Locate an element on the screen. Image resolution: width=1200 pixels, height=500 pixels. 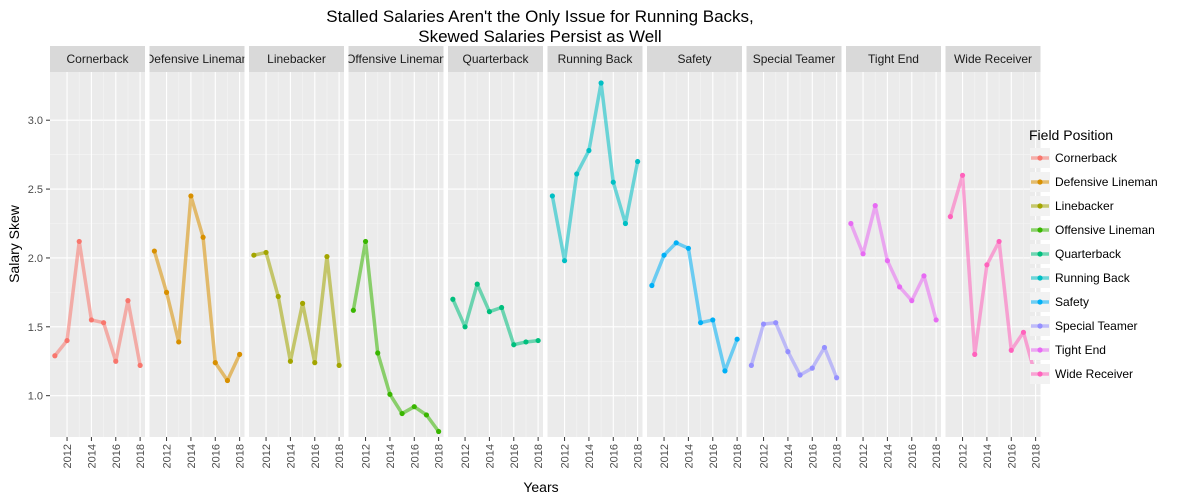
series-line-wide-receiver is located at coordinates (993, 276).